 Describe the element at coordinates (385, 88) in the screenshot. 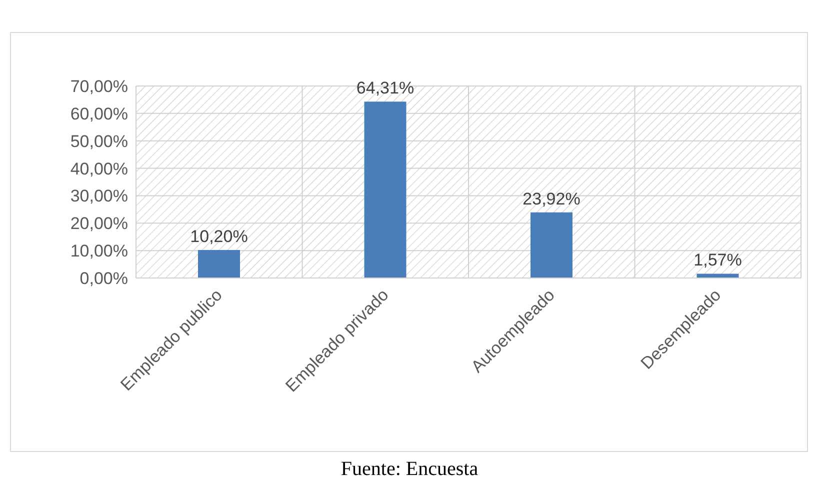

I see `data-label: 64,31%` at that location.